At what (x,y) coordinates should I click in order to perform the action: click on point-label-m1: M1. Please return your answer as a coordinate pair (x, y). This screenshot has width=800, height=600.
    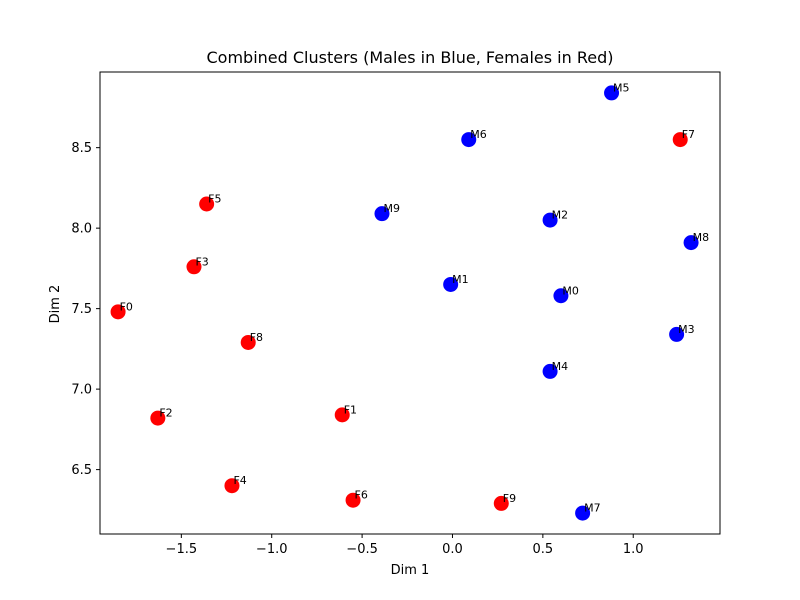
    Looking at the image, I should click on (460, 279).